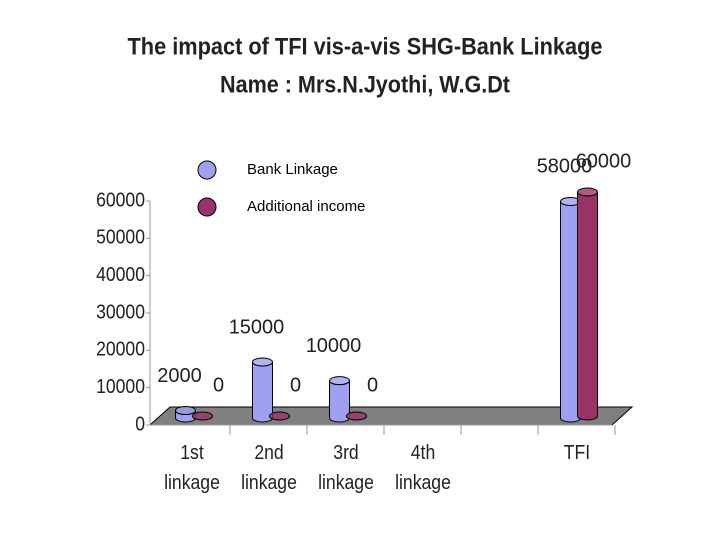 This screenshot has height=540, width=720. What do you see at coordinates (191, 468) in the screenshot?
I see `x-tick-label: 1st linkage` at bounding box center [191, 468].